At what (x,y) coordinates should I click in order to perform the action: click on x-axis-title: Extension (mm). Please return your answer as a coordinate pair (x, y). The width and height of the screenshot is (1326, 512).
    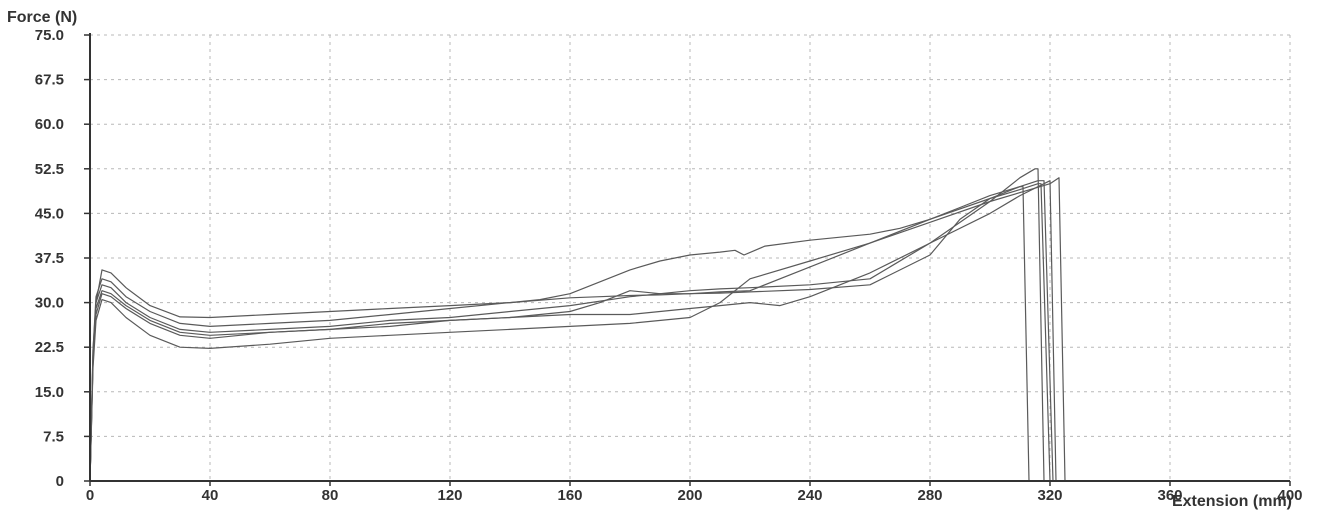
    Looking at the image, I should click on (1232, 501).